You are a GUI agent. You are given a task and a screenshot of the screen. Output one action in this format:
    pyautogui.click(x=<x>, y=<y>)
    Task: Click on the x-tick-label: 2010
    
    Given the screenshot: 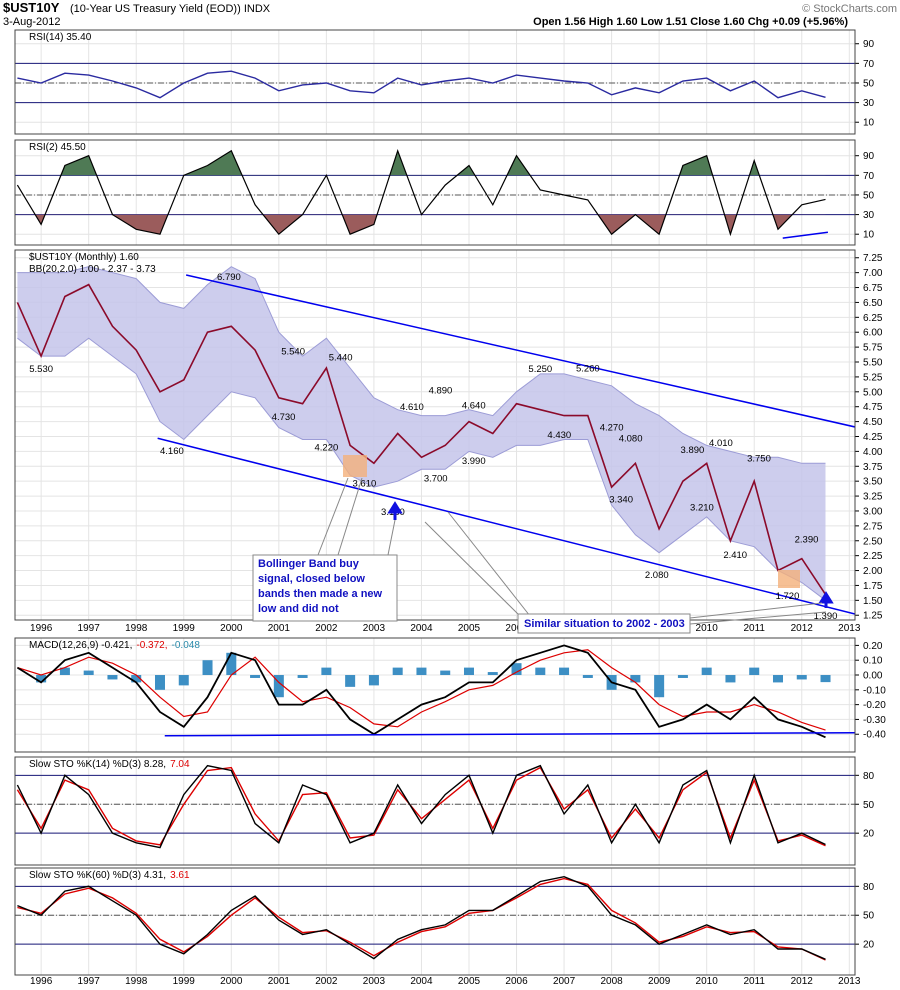 What is the action you would take?
    pyautogui.click(x=707, y=628)
    